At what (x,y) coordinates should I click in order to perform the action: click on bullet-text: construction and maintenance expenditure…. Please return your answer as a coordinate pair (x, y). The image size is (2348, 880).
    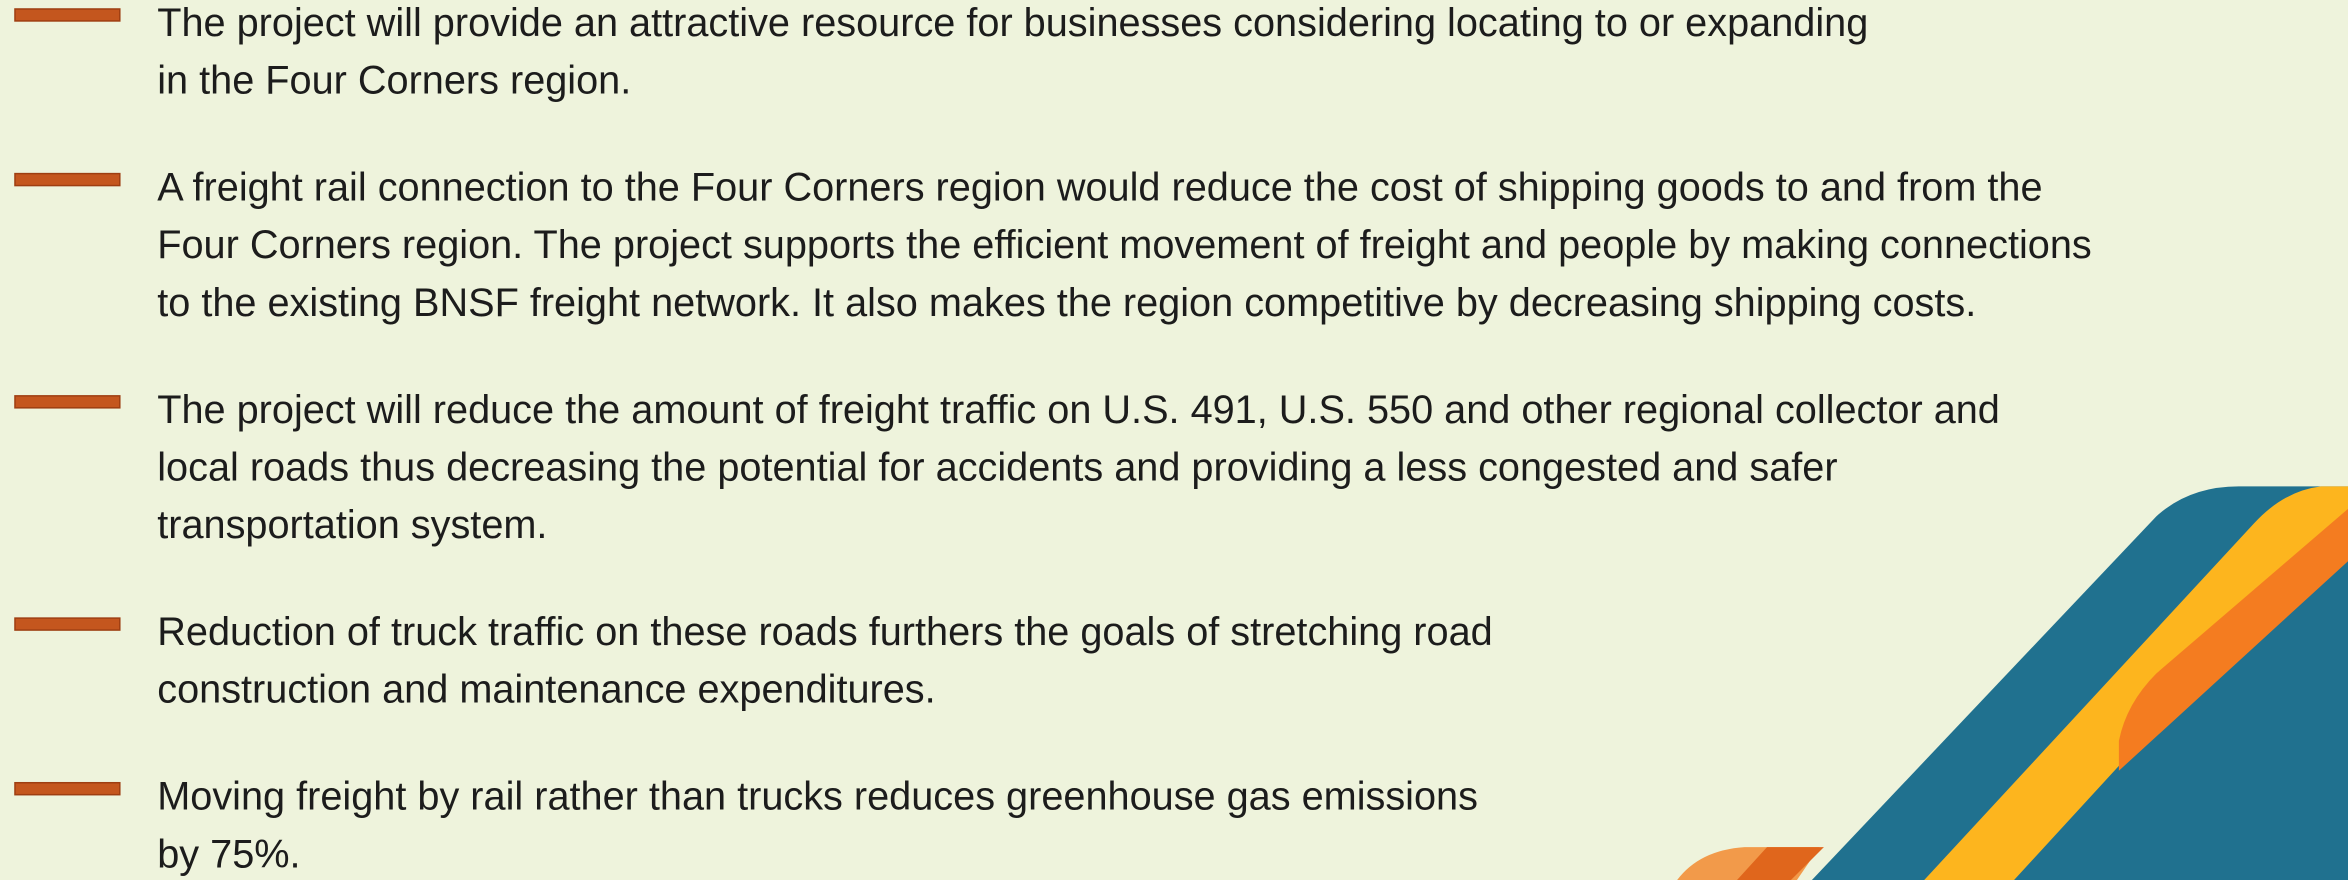
    Looking at the image, I should click on (546, 690).